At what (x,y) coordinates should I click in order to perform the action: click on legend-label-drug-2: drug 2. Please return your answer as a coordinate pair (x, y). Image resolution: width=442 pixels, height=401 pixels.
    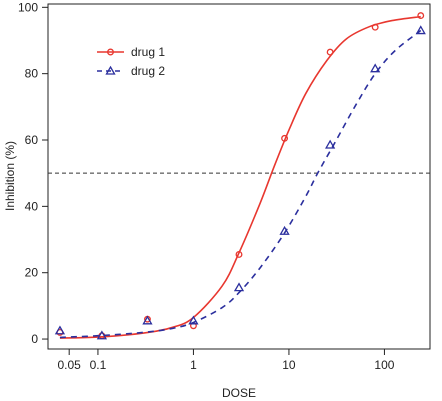
    Looking at the image, I should click on (148, 71).